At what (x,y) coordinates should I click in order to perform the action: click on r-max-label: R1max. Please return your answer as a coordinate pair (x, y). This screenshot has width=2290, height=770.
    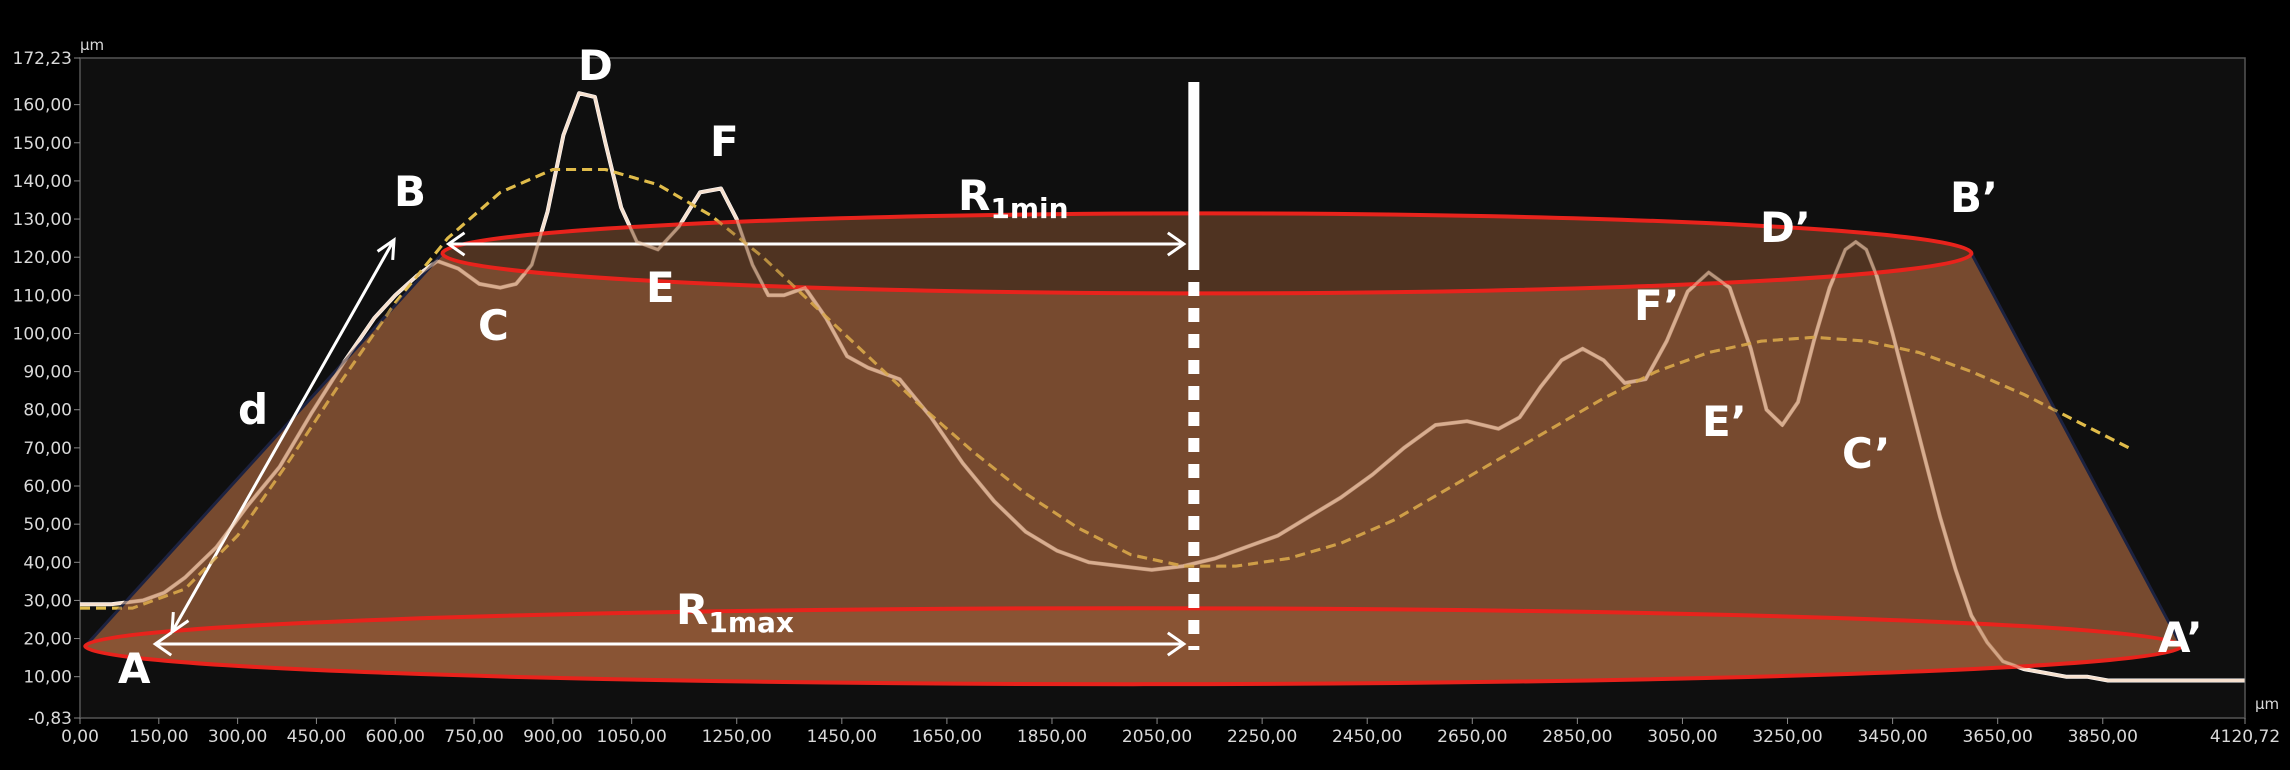
    Looking at the image, I should click on (735, 612).